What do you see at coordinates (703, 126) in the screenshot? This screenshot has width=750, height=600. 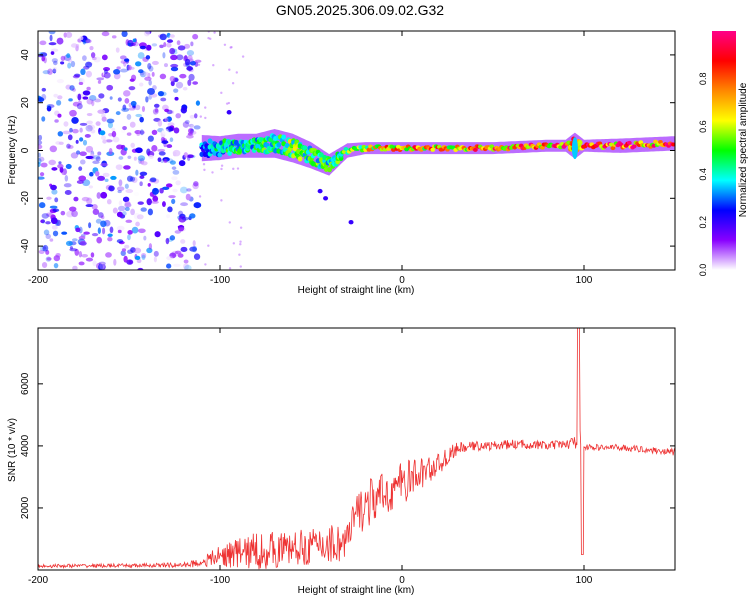 I see `colorbar-tick-label: 0.6` at bounding box center [703, 126].